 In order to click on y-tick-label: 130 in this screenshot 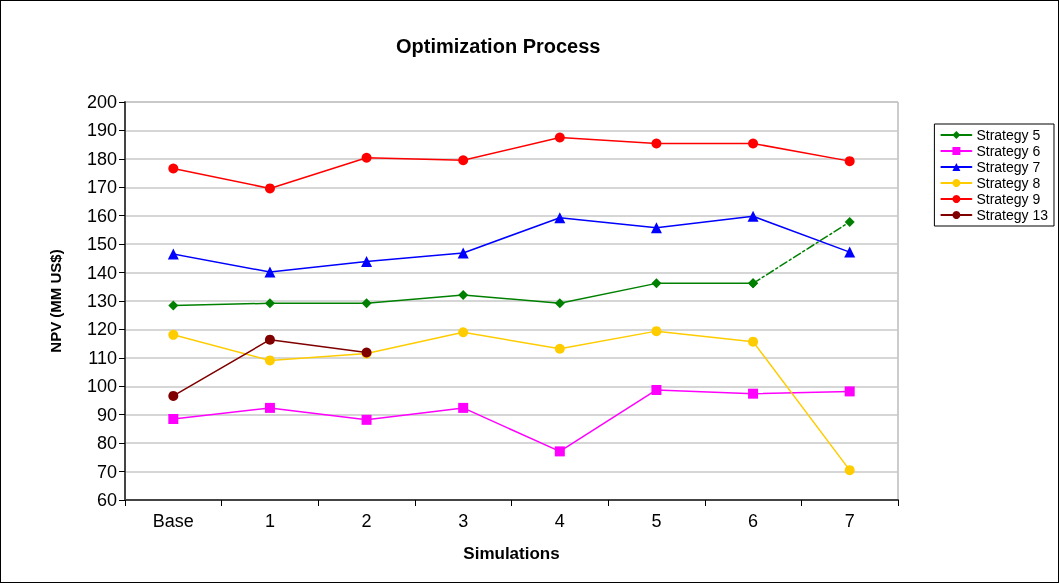, I will do `click(101, 301)`.